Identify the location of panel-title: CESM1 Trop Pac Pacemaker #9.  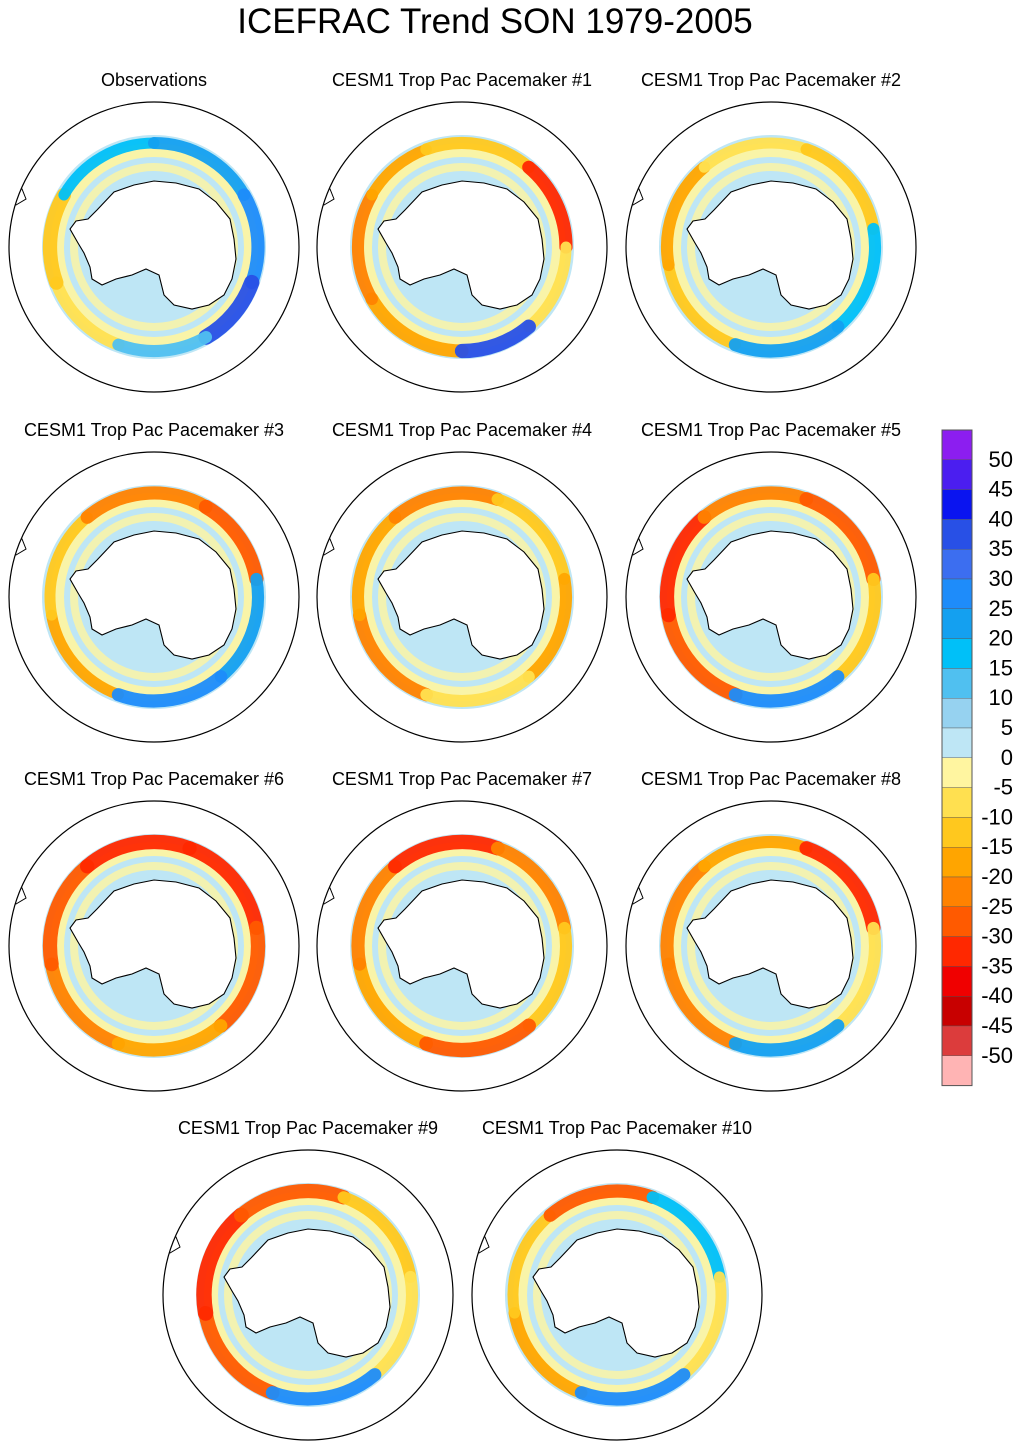
(308, 1128).